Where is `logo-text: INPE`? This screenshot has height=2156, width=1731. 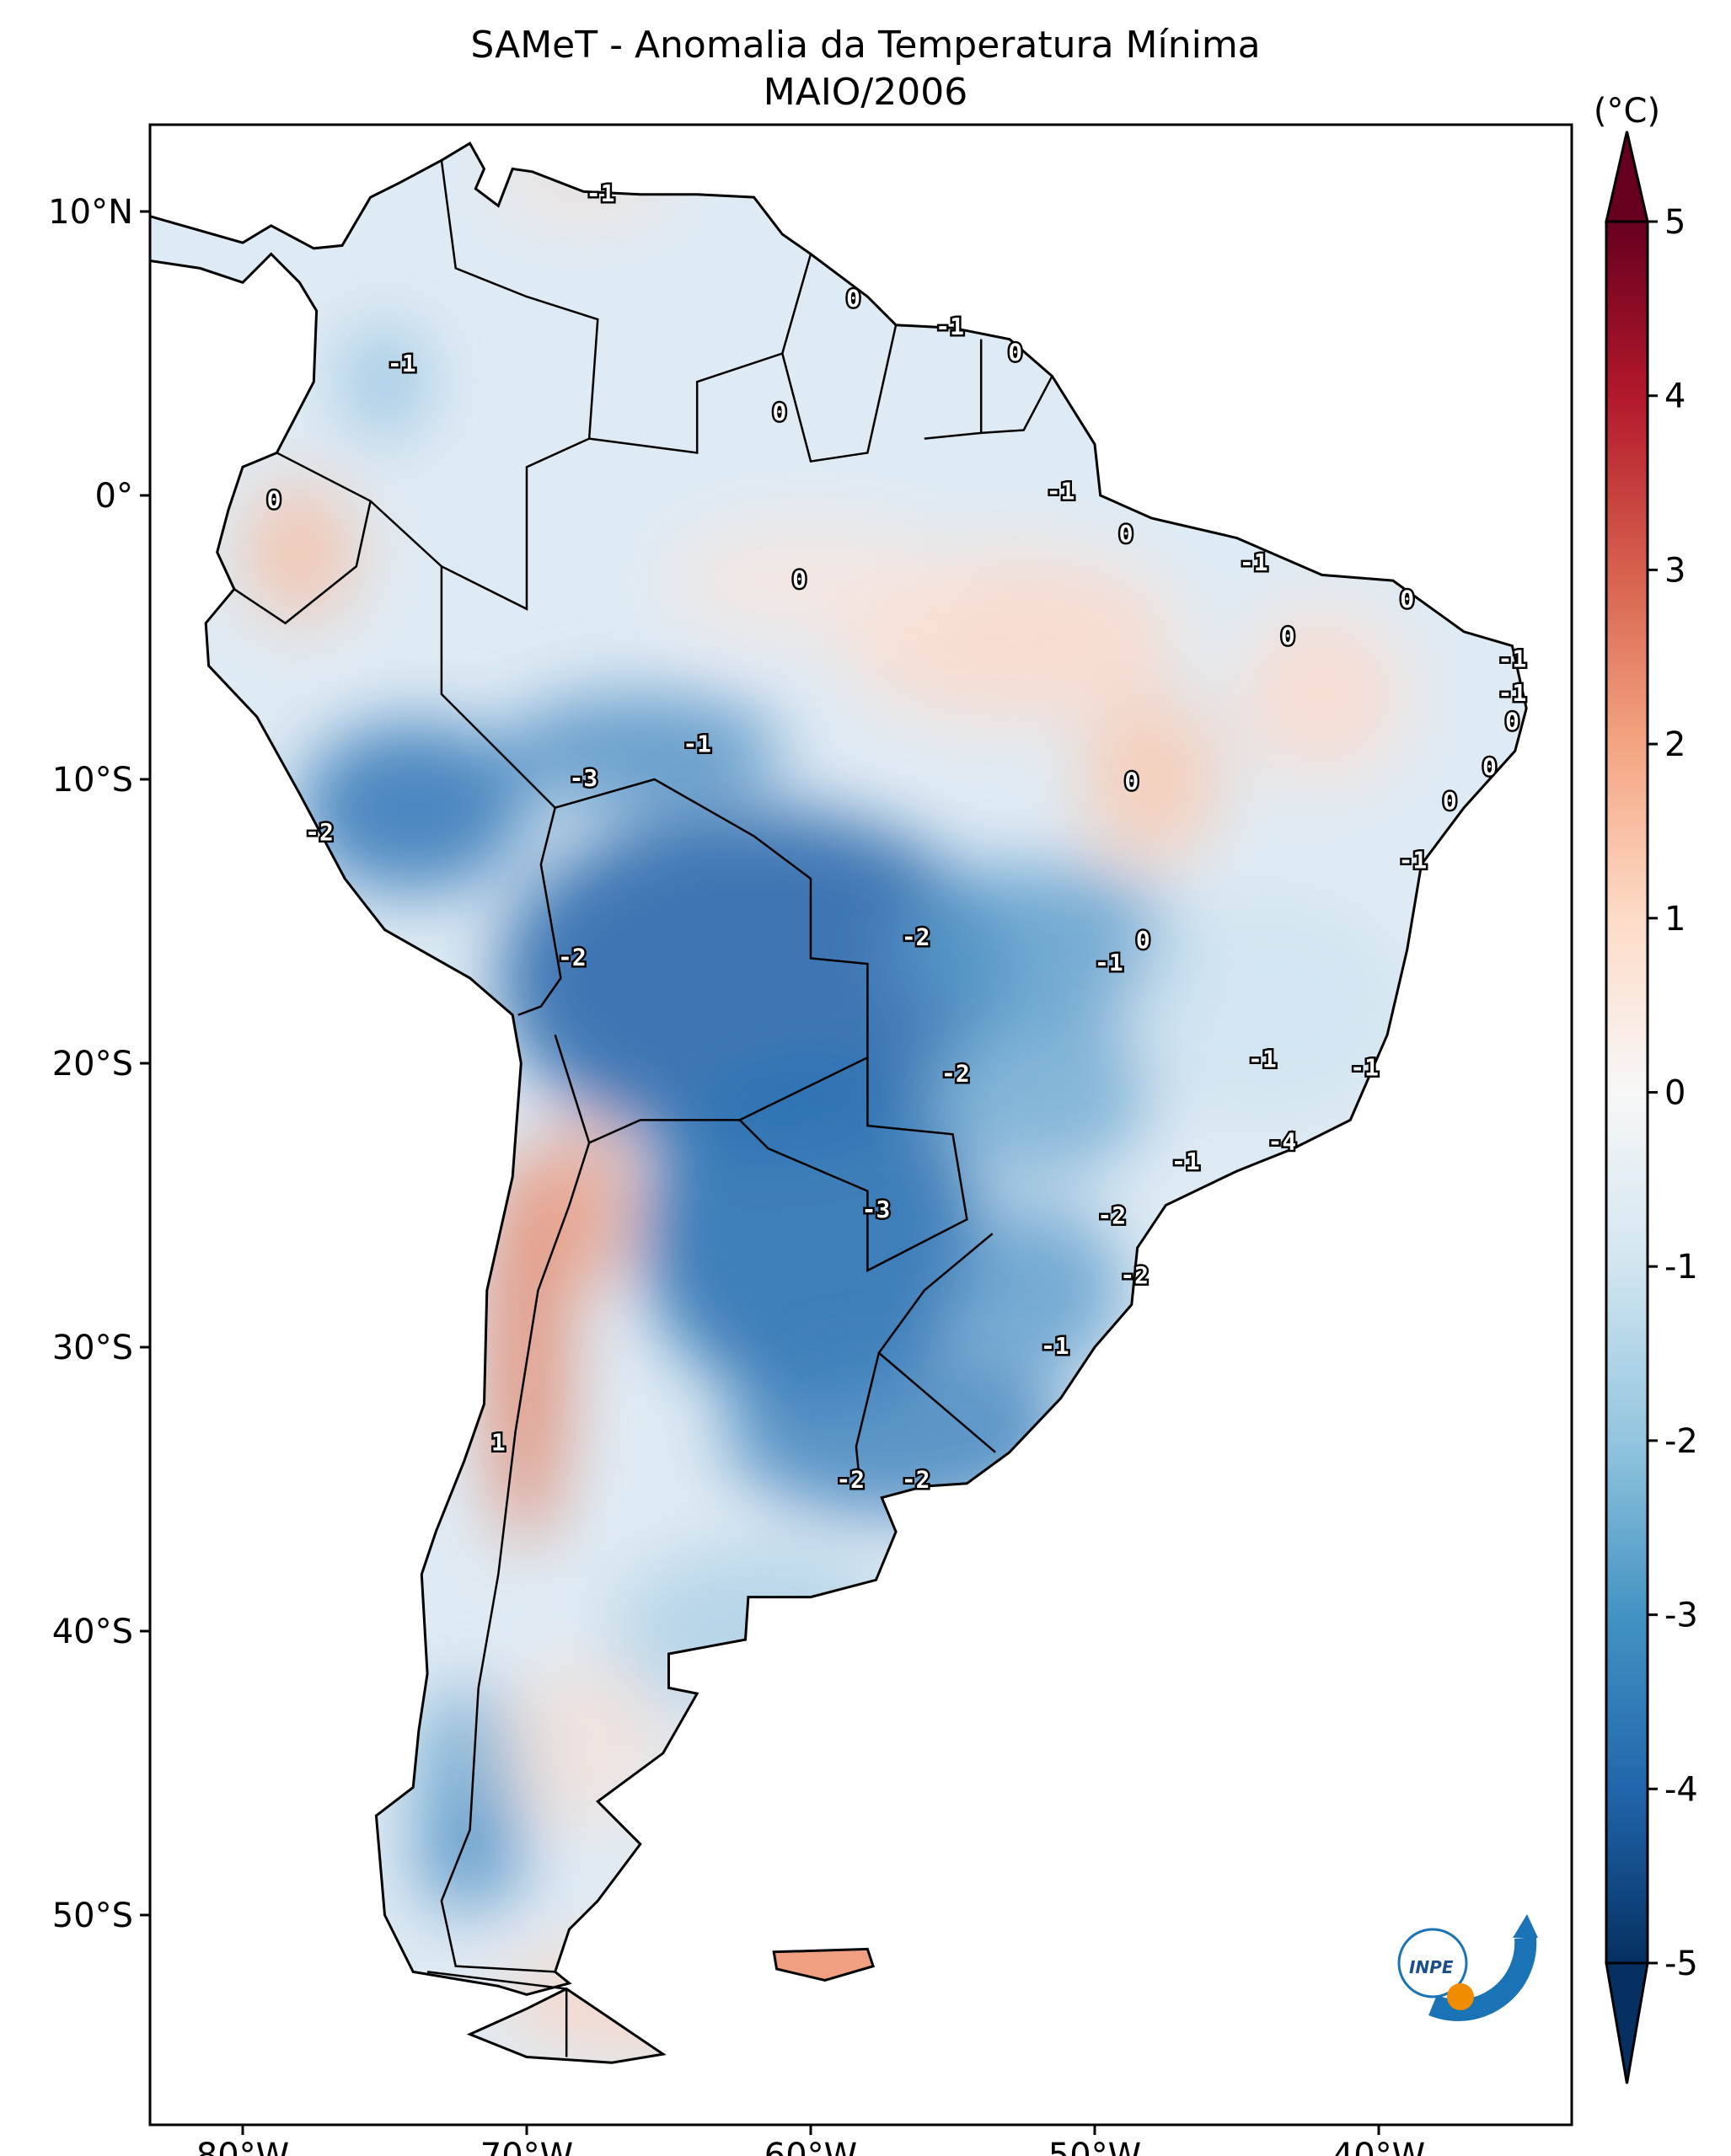 logo-text: INPE is located at coordinates (1431, 1967).